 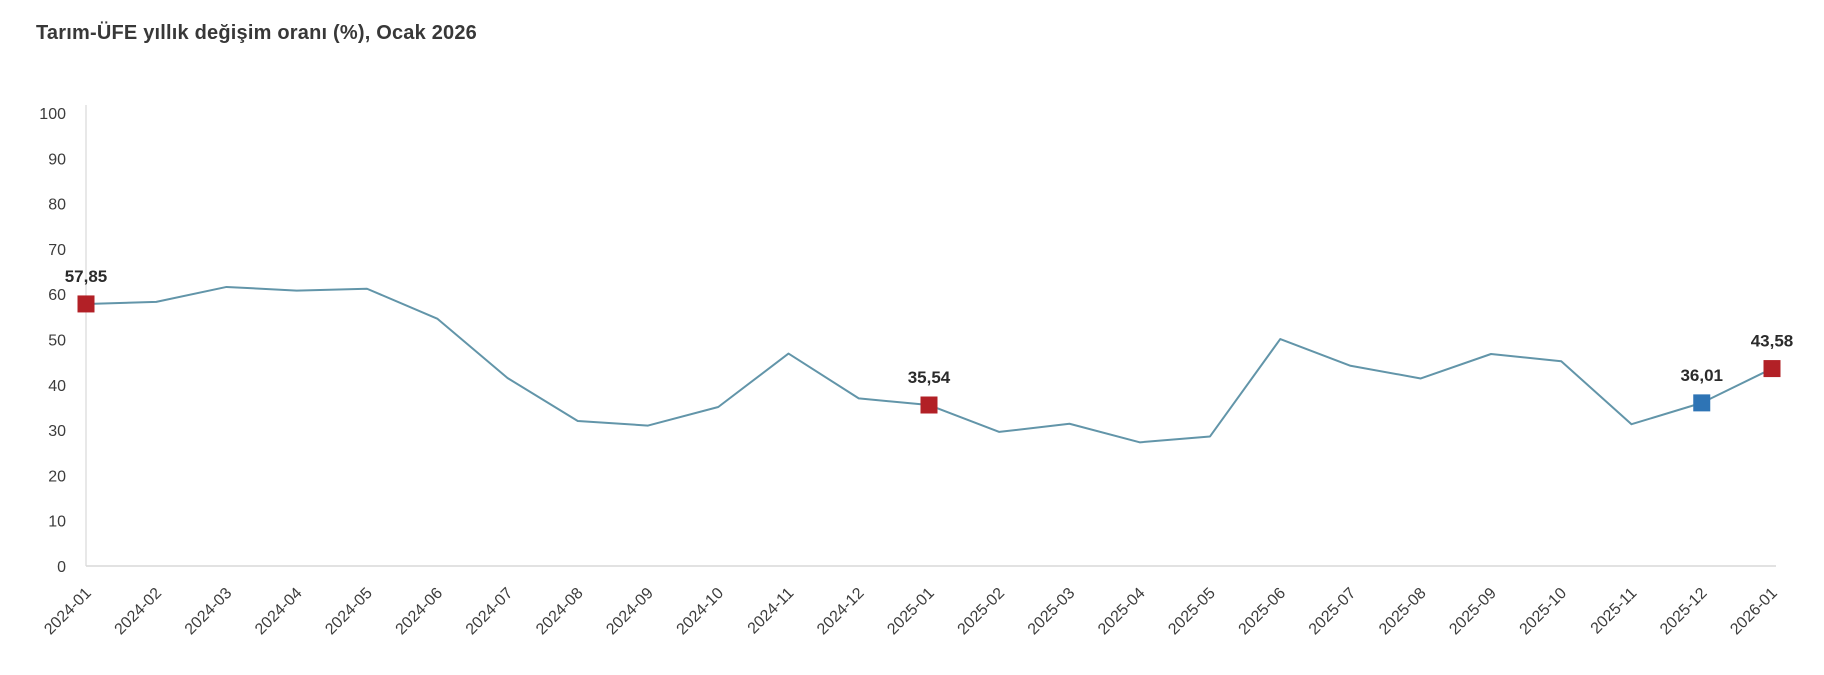 What do you see at coordinates (61, 567) in the screenshot?
I see `y-tick-label: 0` at bounding box center [61, 567].